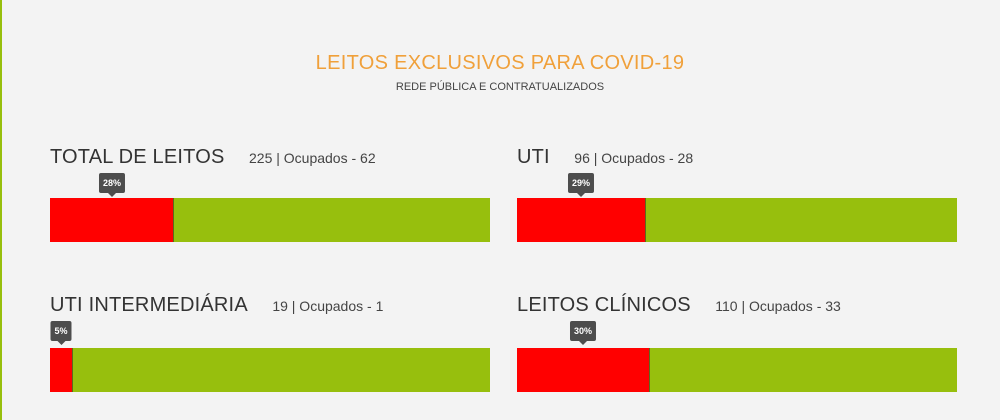  I want to click on left-accent-line, so click(1, 210).